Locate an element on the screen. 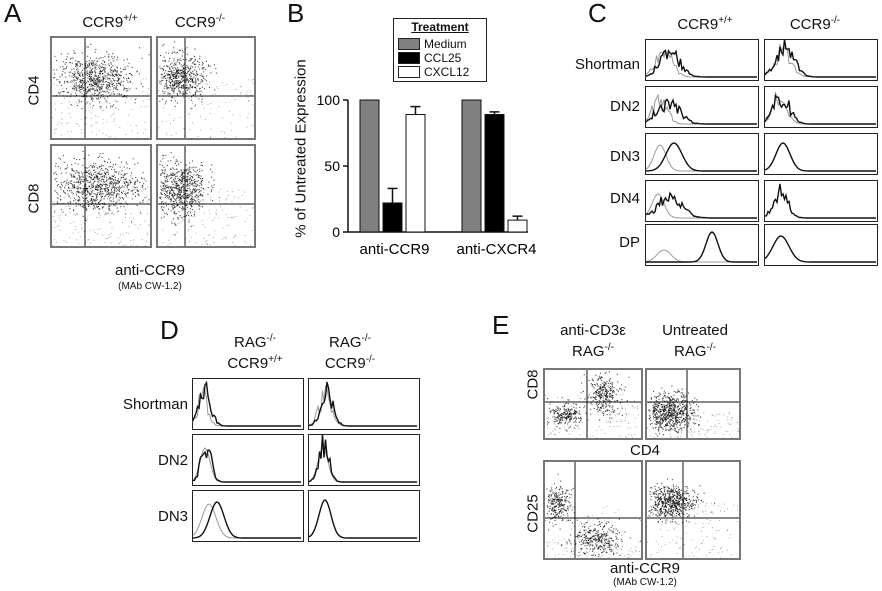  legend-label: CXCL12 is located at coordinates (447, 71).